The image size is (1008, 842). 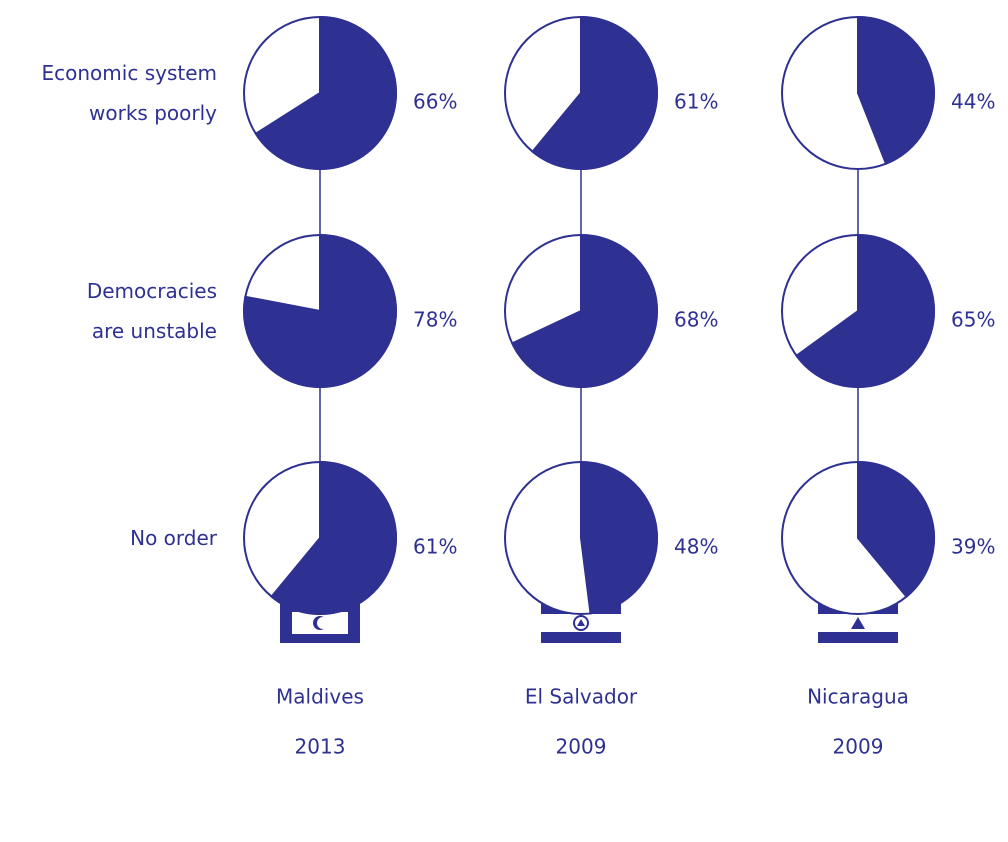 What do you see at coordinates (581, 697) in the screenshot?
I see `country-name: El Salvador` at bounding box center [581, 697].